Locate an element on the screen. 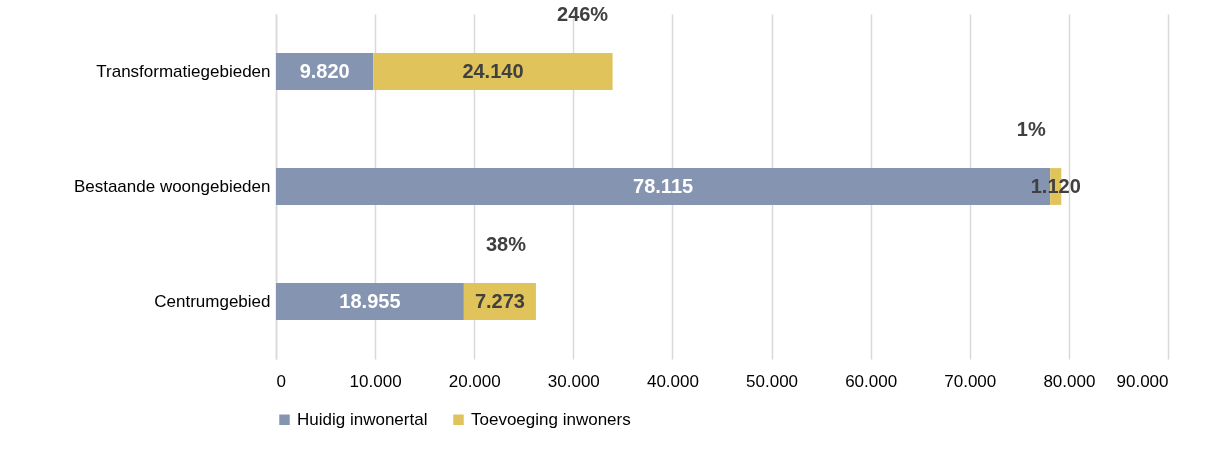 This screenshot has width=1206, height=449. data-label: 24.140 is located at coordinates (493, 70).